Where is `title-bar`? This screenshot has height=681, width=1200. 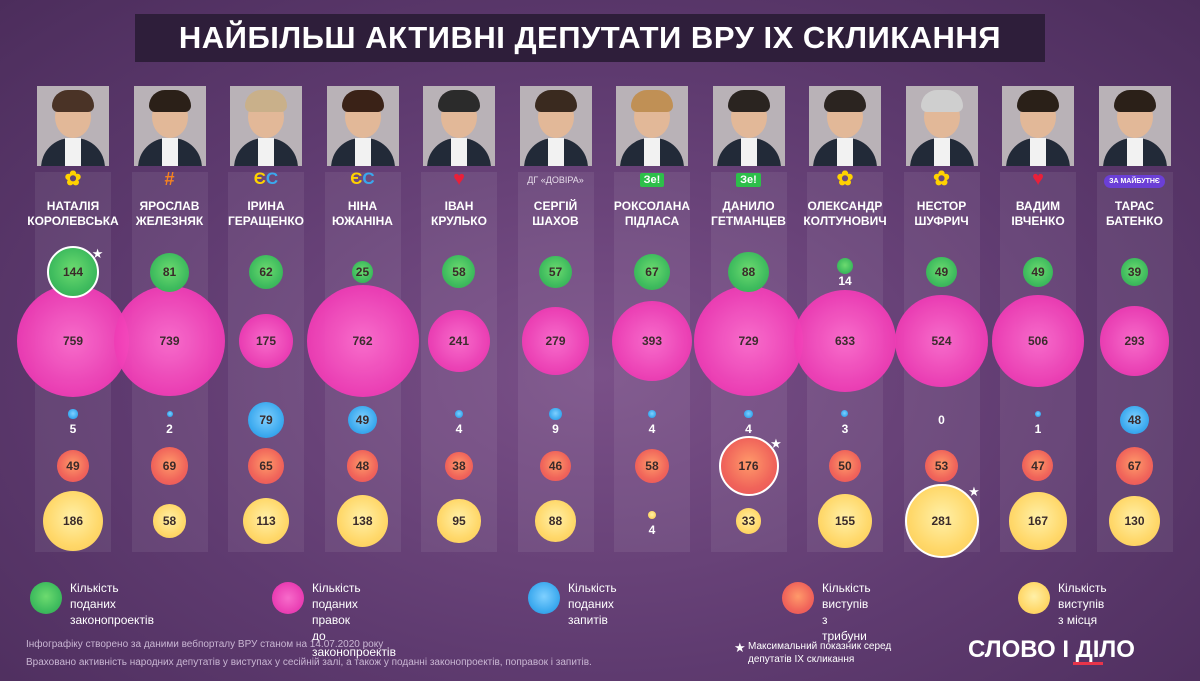
title-bar is located at coordinates (590, 38).